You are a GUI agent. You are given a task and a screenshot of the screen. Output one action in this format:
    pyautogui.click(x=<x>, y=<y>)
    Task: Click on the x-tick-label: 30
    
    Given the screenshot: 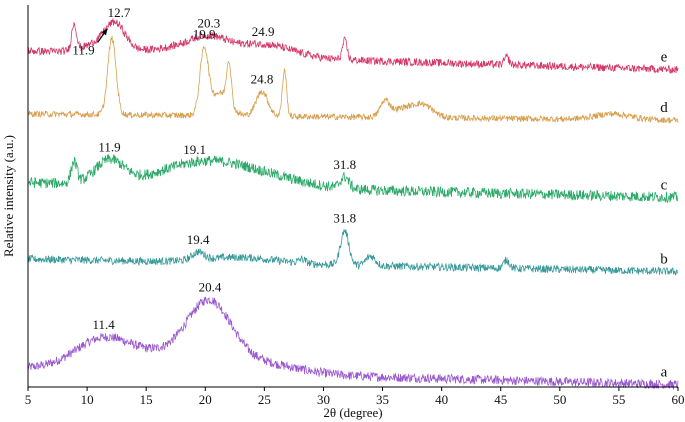 What is the action you would take?
    pyautogui.click(x=323, y=399)
    